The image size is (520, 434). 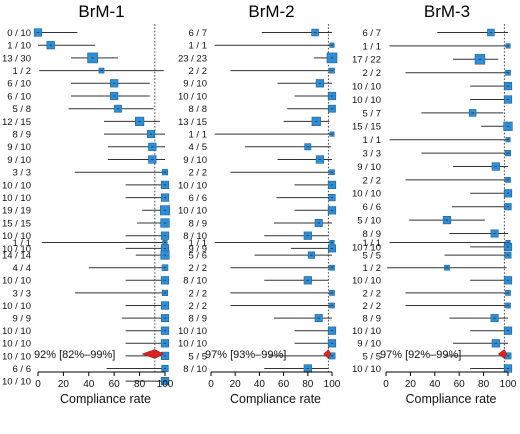 I want to click on panel-title: BrM-3, so click(x=447, y=11).